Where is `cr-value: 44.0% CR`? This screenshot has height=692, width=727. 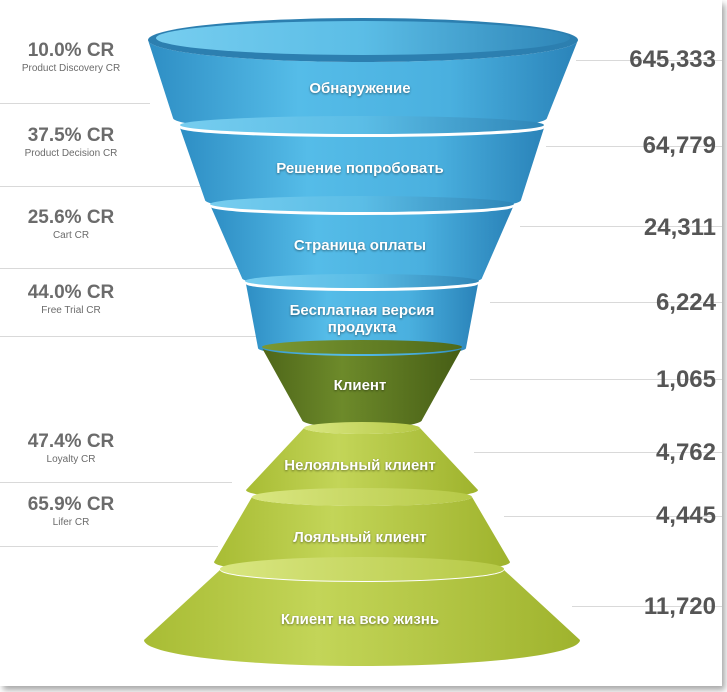
cr-value: 44.0% CR is located at coordinates (71, 292).